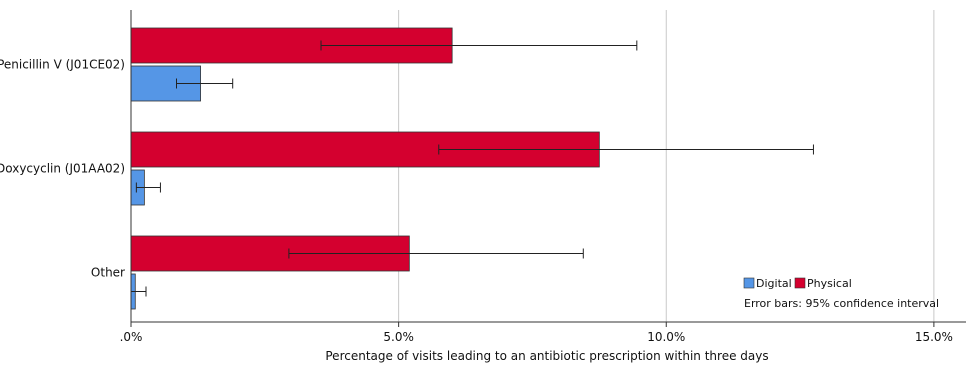  I want to click on legend-swatch-digital, so click(749, 283).